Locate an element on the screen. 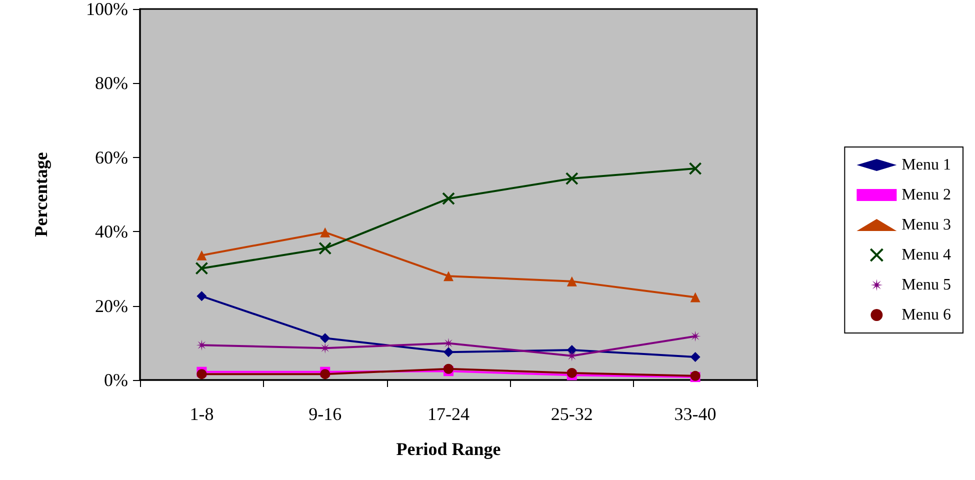 This screenshot has width=975, height=480. x-tick-label: 33-40 is located at coordinates (695, 414).